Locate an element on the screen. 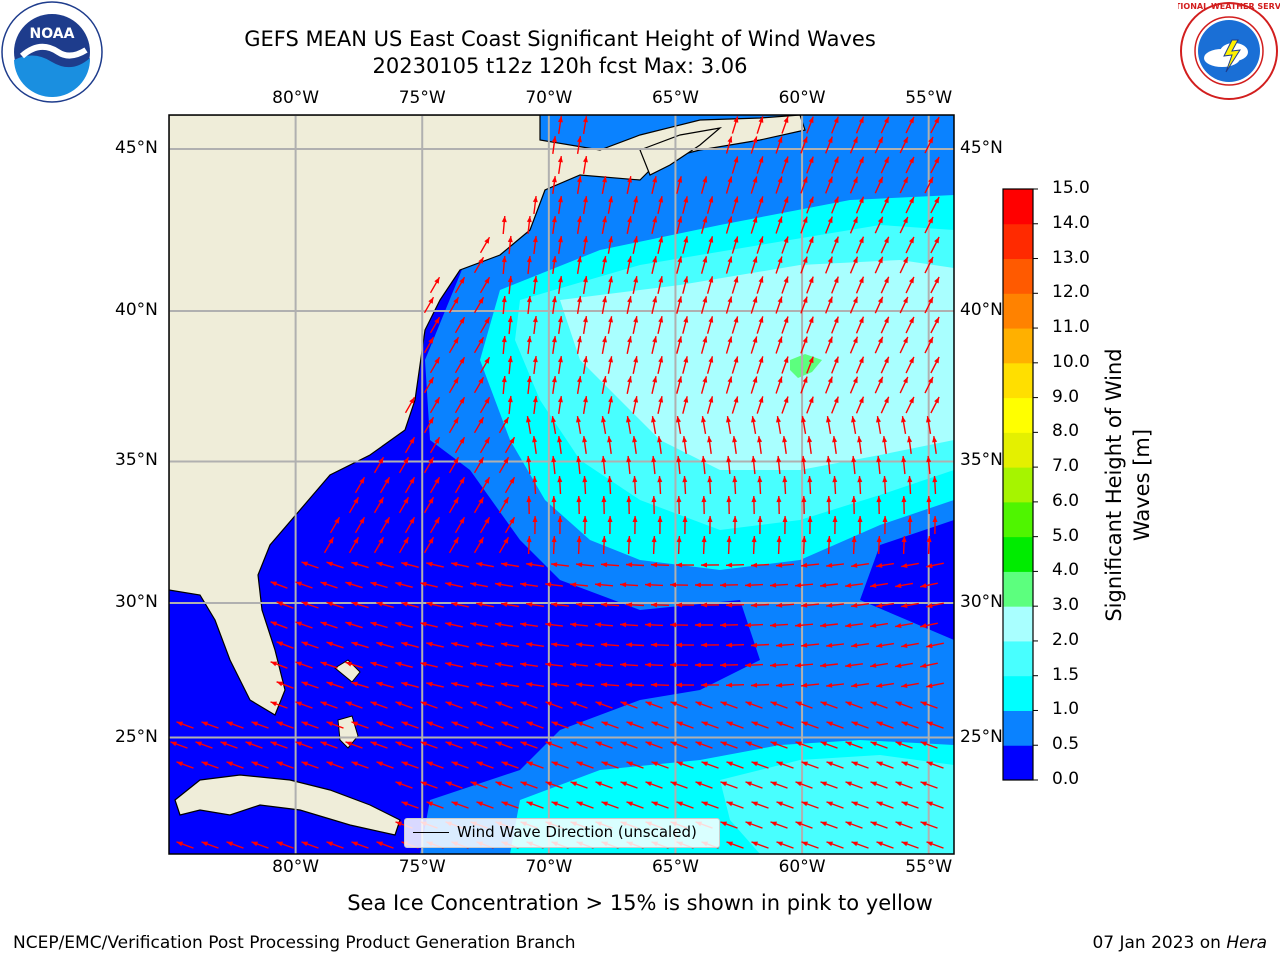 The width and height of the screenshot is (1280, 960). lon-label-top: 65°W is located at coordinates (675, 98).